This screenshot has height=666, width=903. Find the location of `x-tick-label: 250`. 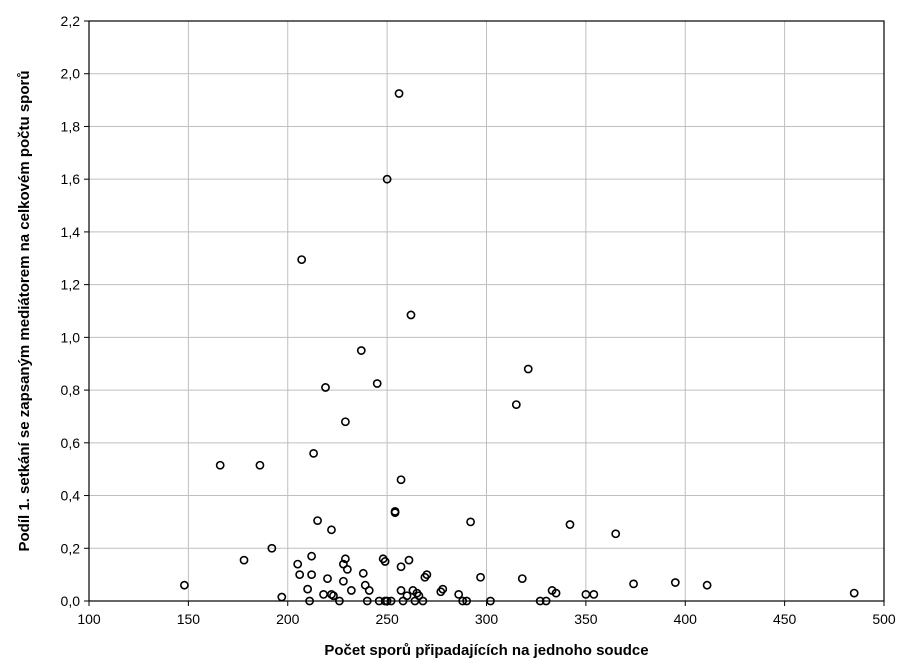

x-tick-label: 250 is located at coordinates (387, 619).